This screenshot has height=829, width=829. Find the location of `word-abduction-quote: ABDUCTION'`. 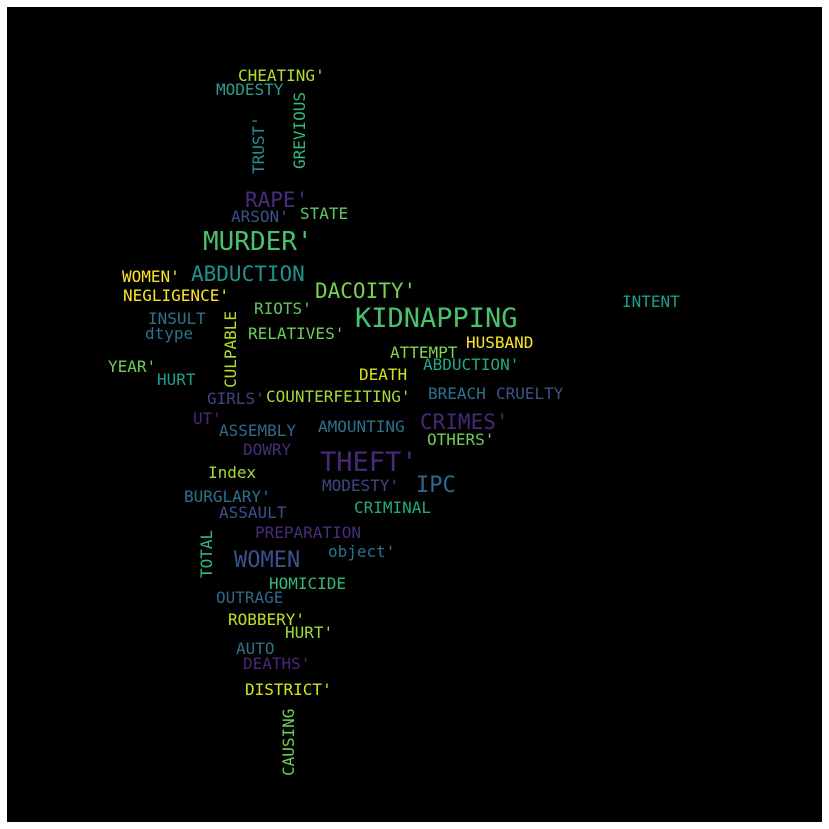

word-abduction-quote: ABDUCTION' is located at coordinates (471, 364).